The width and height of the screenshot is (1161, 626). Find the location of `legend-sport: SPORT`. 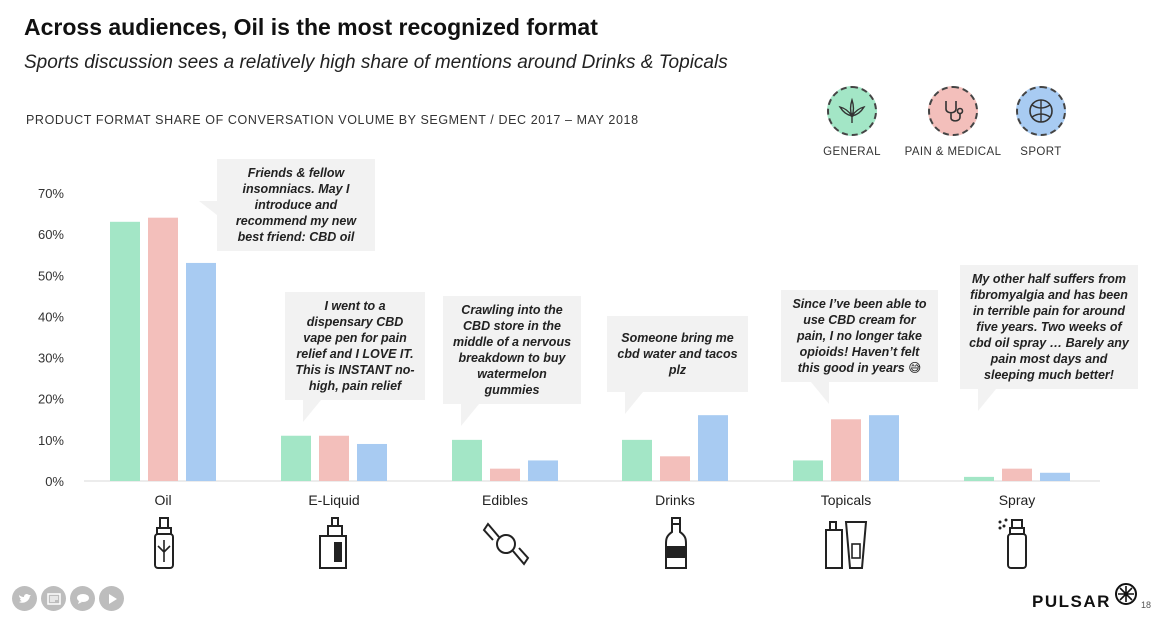

legend-sport: SPORT is located at coordinates (1041, 122).